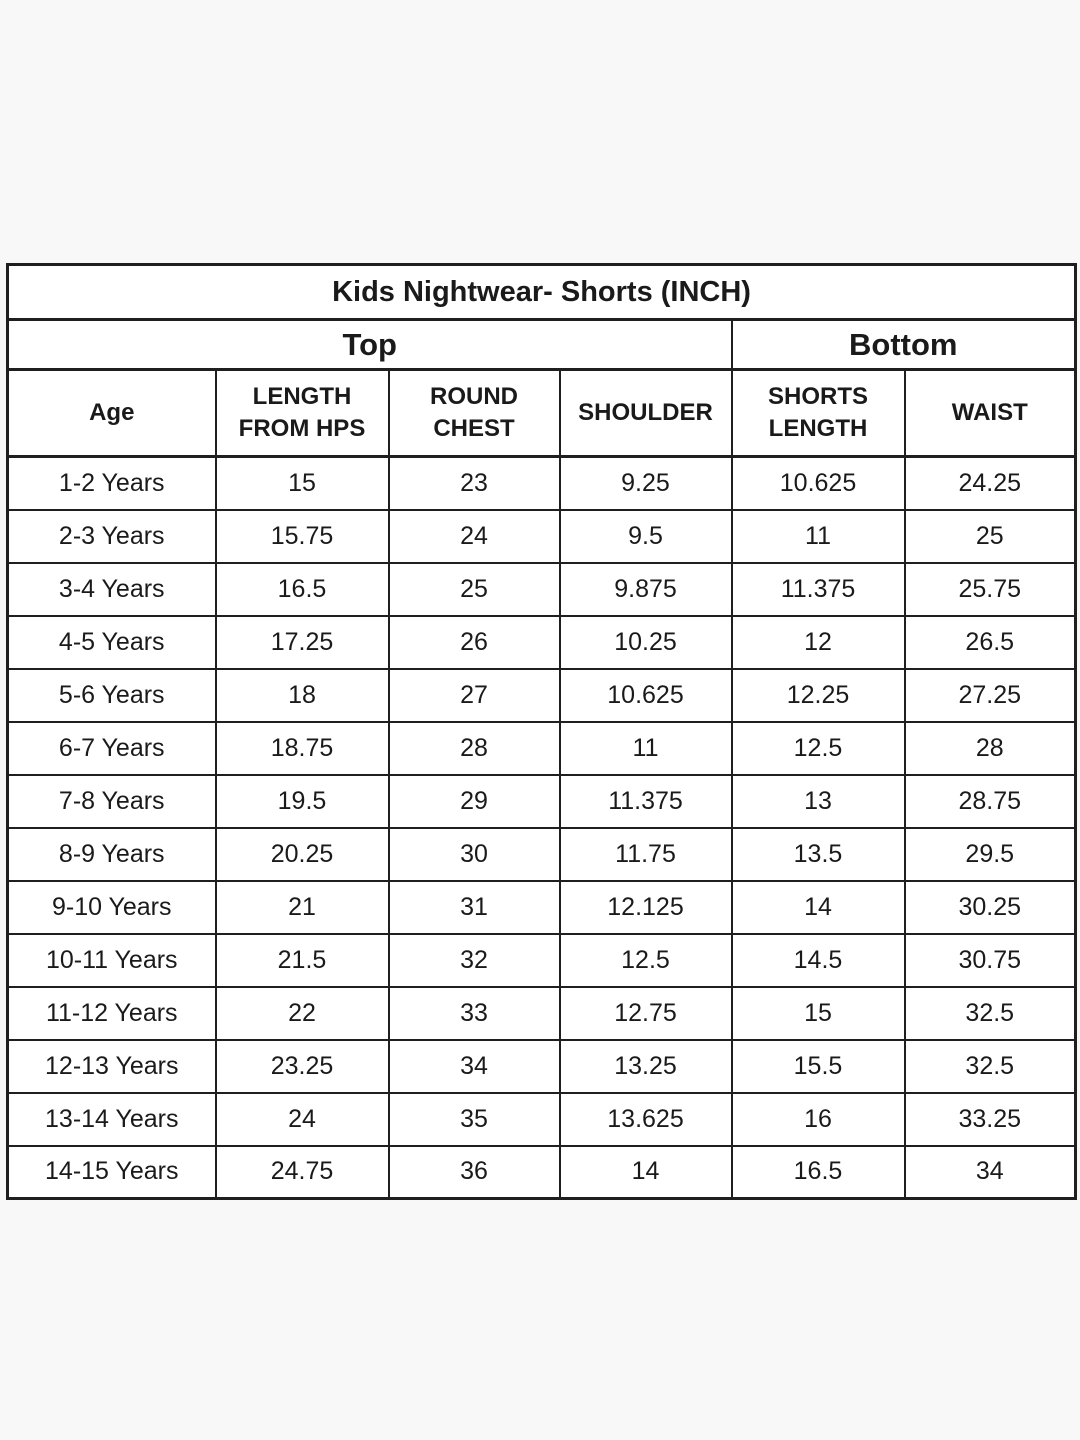 The height and width of the screenshot is (1440, 1080). What do you see at coordinates (302, 801) in the screenshot?
I see `length-from-hps-cell: 19.5` at bounding box center [302, 801].